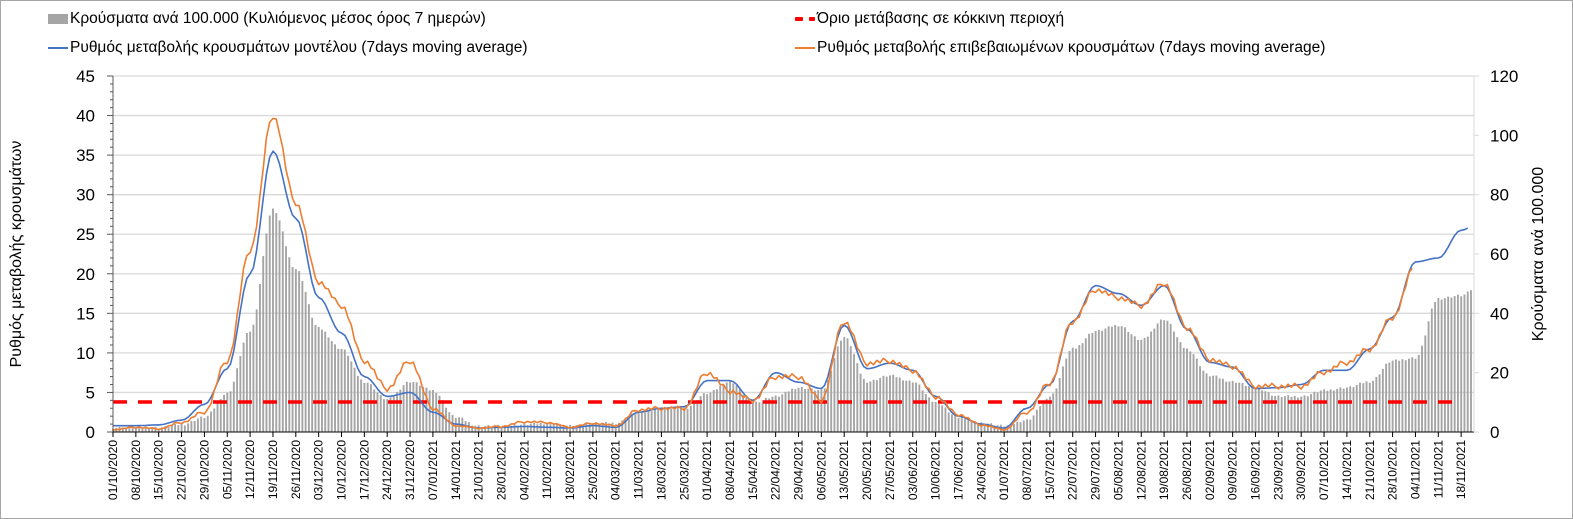  Describe the element at coordinates (570, 470) in the screenshot. I see `svg-text: 18/02/2021` at that location.